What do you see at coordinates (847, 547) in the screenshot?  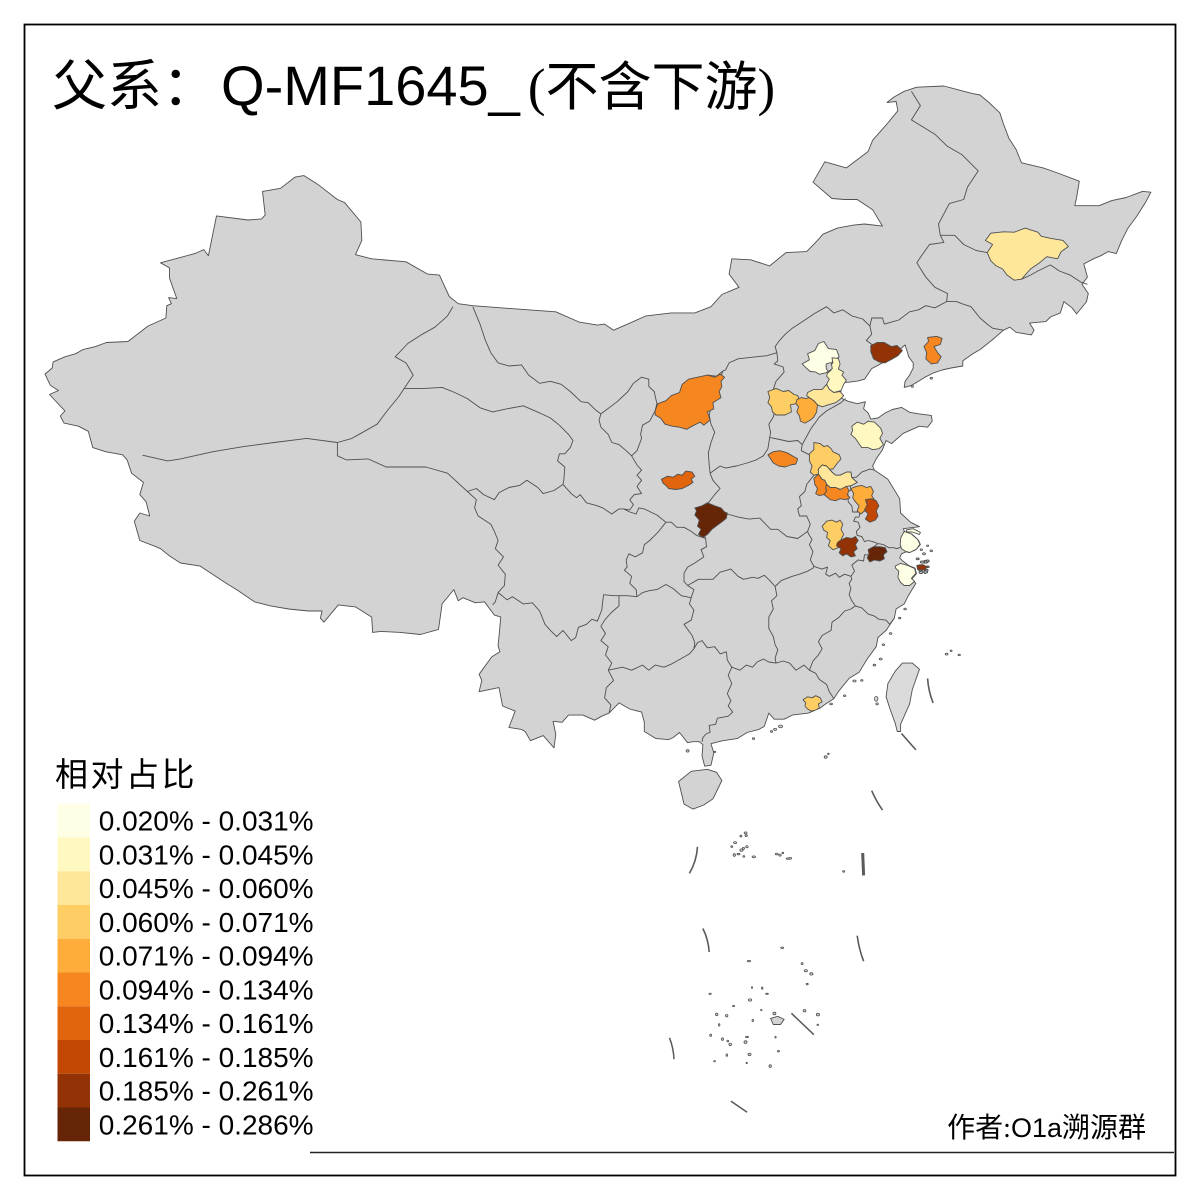 I see `region-wuhu` at bounding box center [847, 547].